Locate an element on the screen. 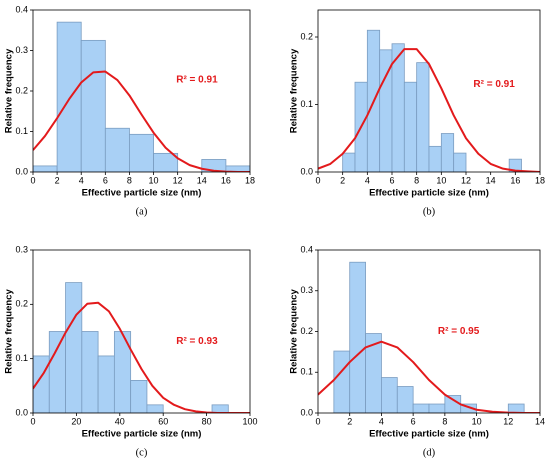 The width and height of the screenshot is (550, 467). x-tick-label: 100 is located at coordinates (249, 421).